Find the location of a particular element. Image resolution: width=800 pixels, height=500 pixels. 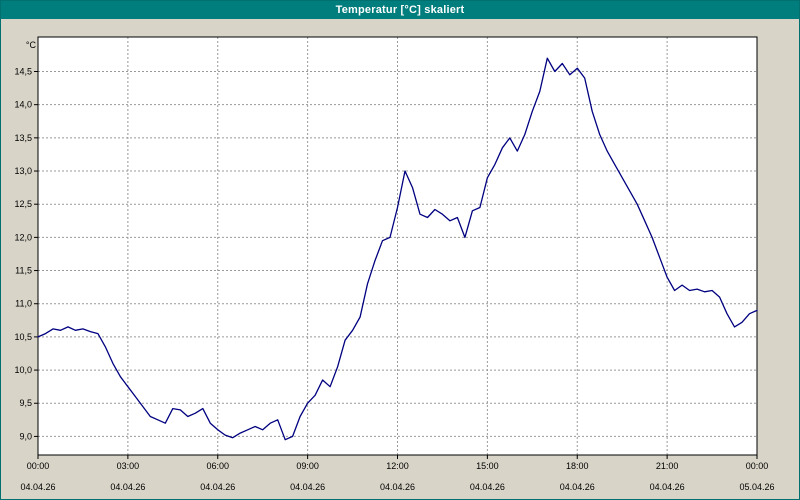

window-titlebar: Temperatur [°C] skaliert is located at coordinates (400, 10).